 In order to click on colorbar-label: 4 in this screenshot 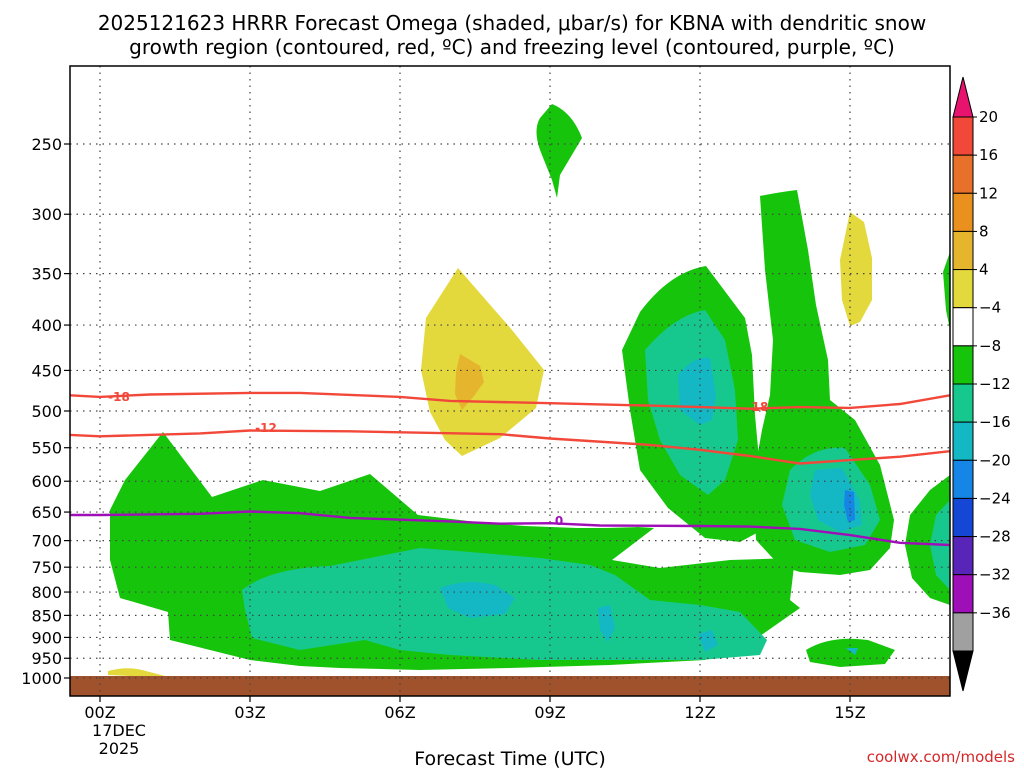, I will do `click(984, 270)`.